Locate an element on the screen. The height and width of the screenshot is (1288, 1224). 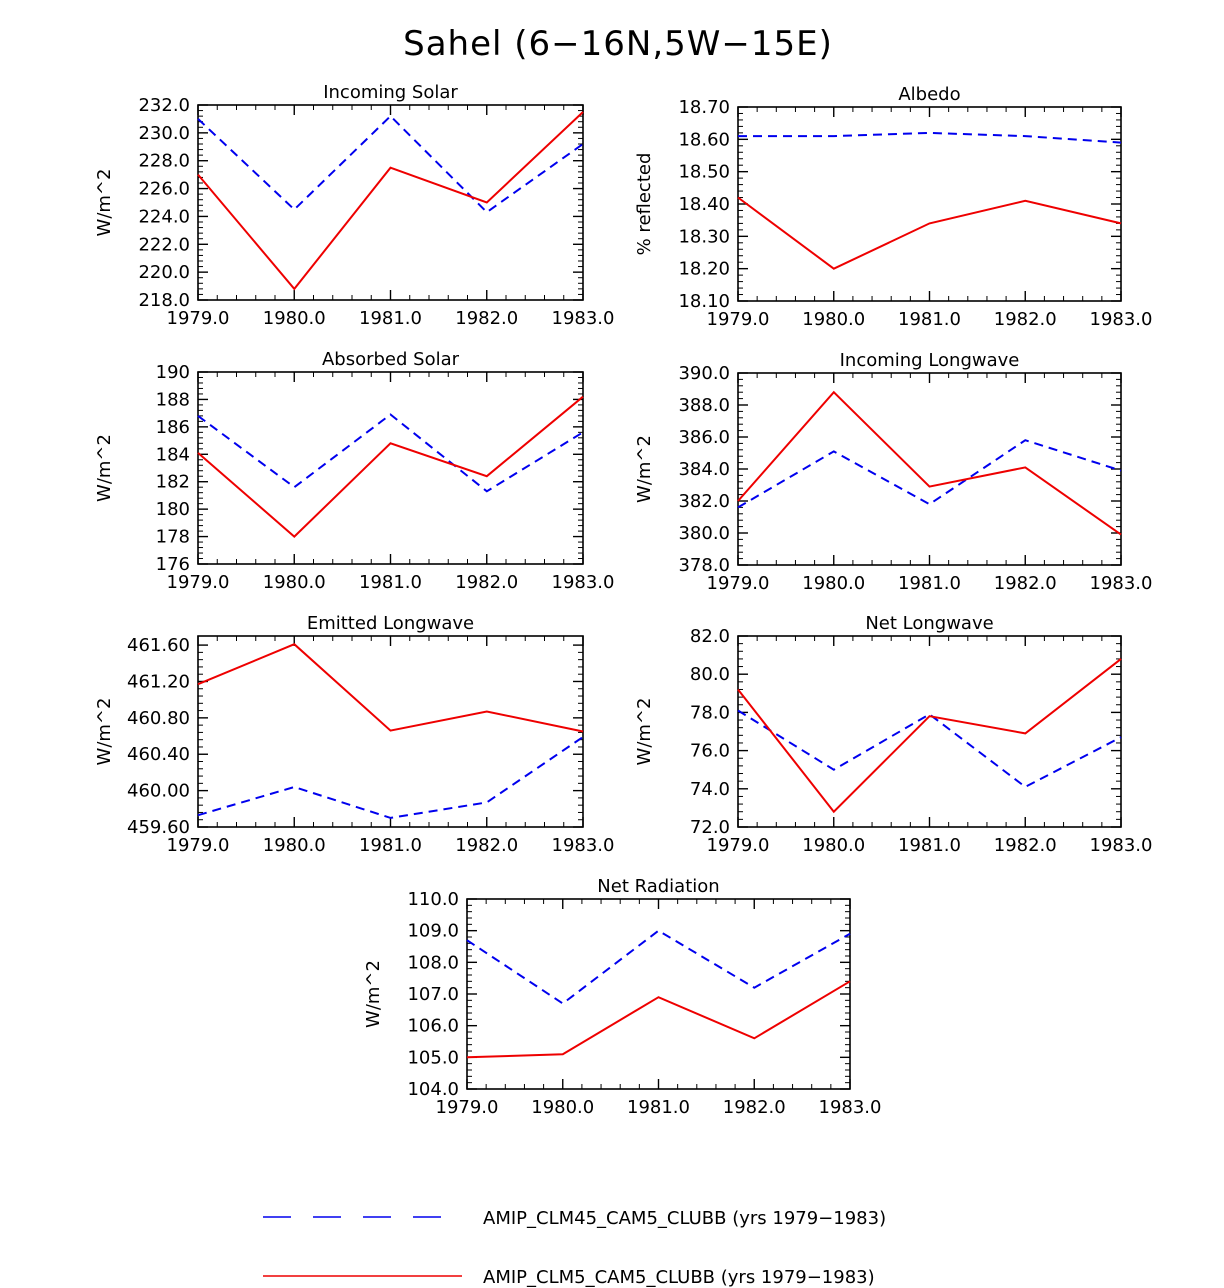
albedo-xtick-label: 1983.0 is located at coordinates (1121, 319).